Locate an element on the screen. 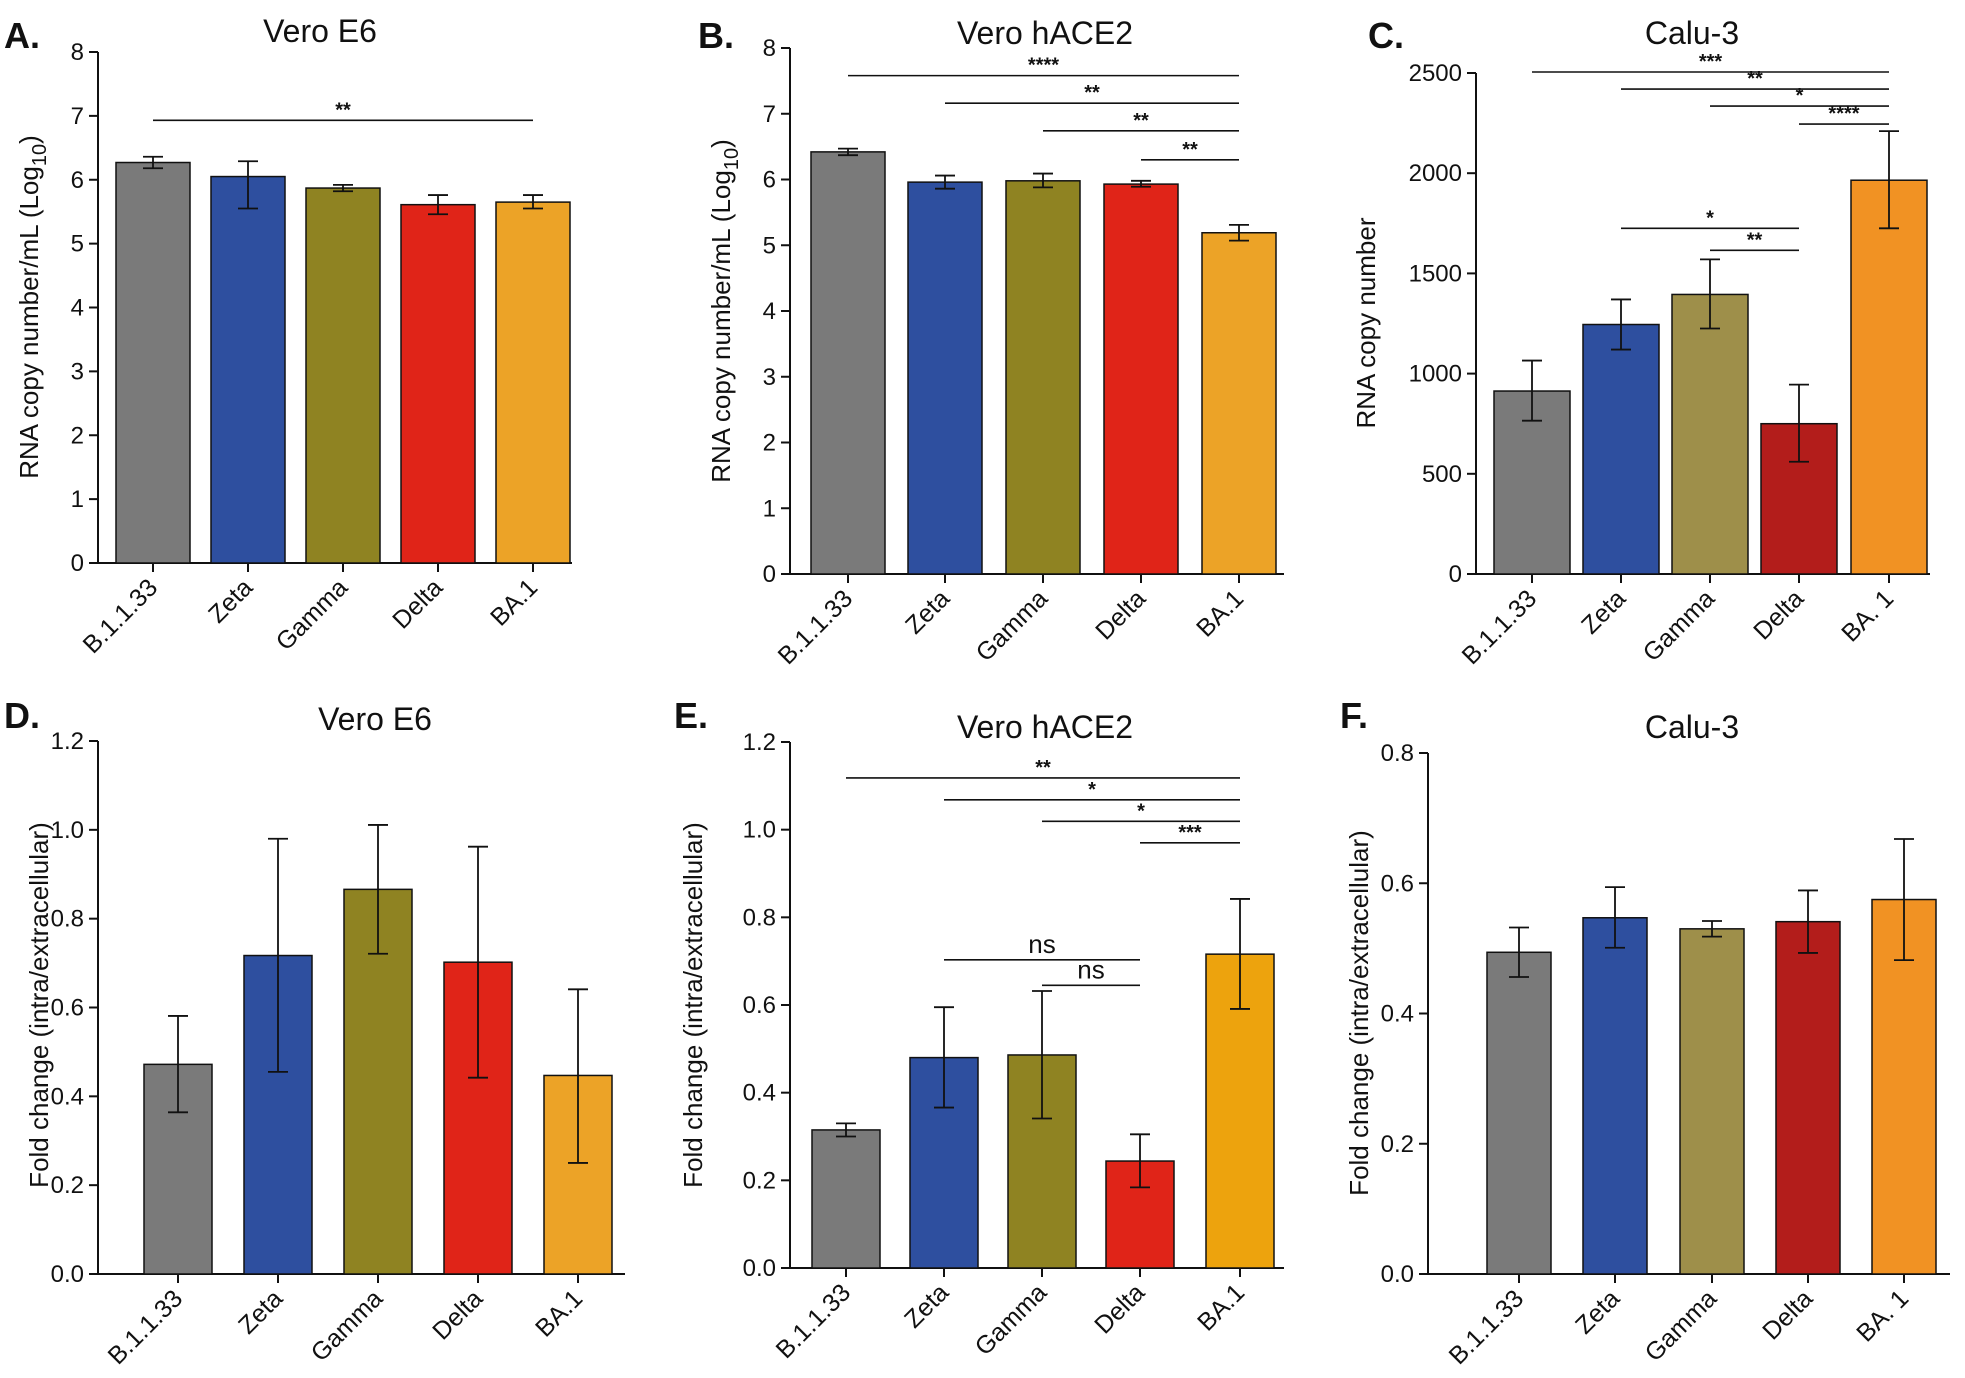 Image resolution: width=1965 pixels, height=1378 pixels. y-axis-label: RNA copy number is located at coordinates (1366, 322).